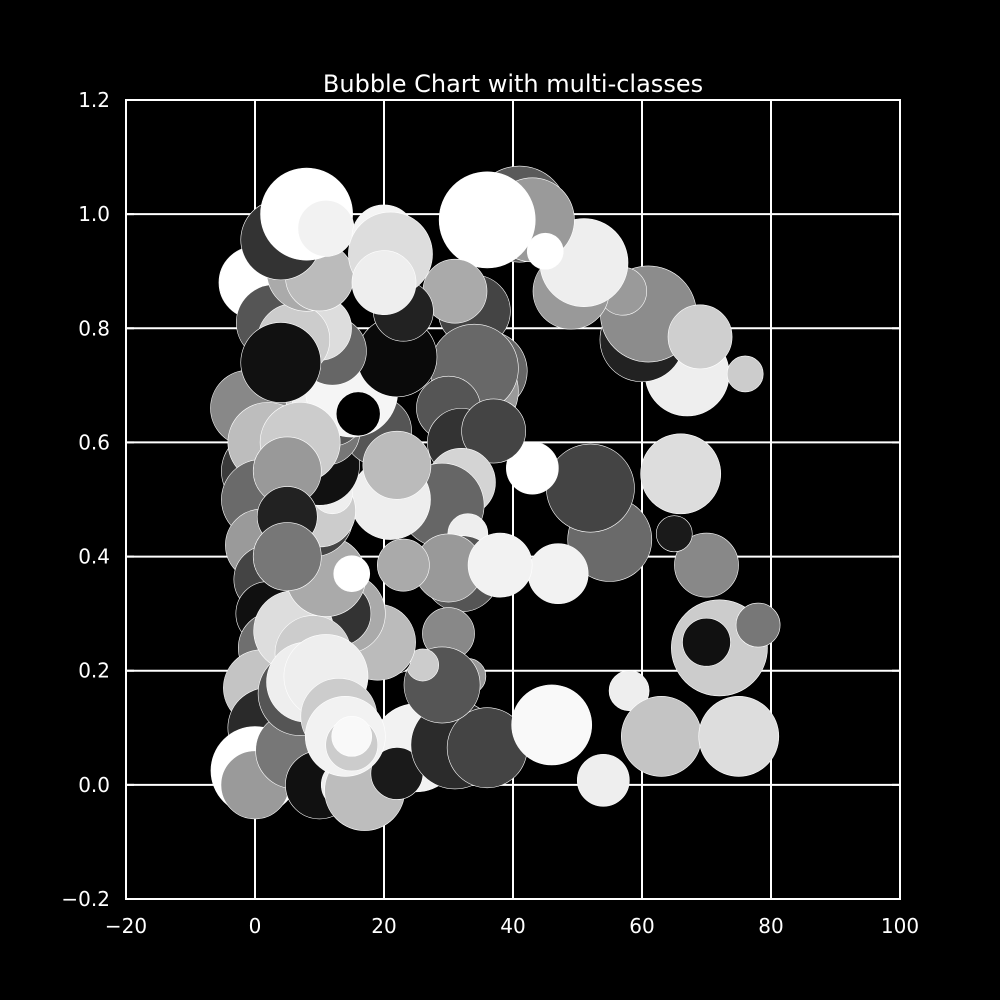 The width and height of the screenshot is (1000, 1000). What do you see at coordinates (641, 926) in the screenshot?
I see `x-tick-label: 60` at bounding box center [641, 926].